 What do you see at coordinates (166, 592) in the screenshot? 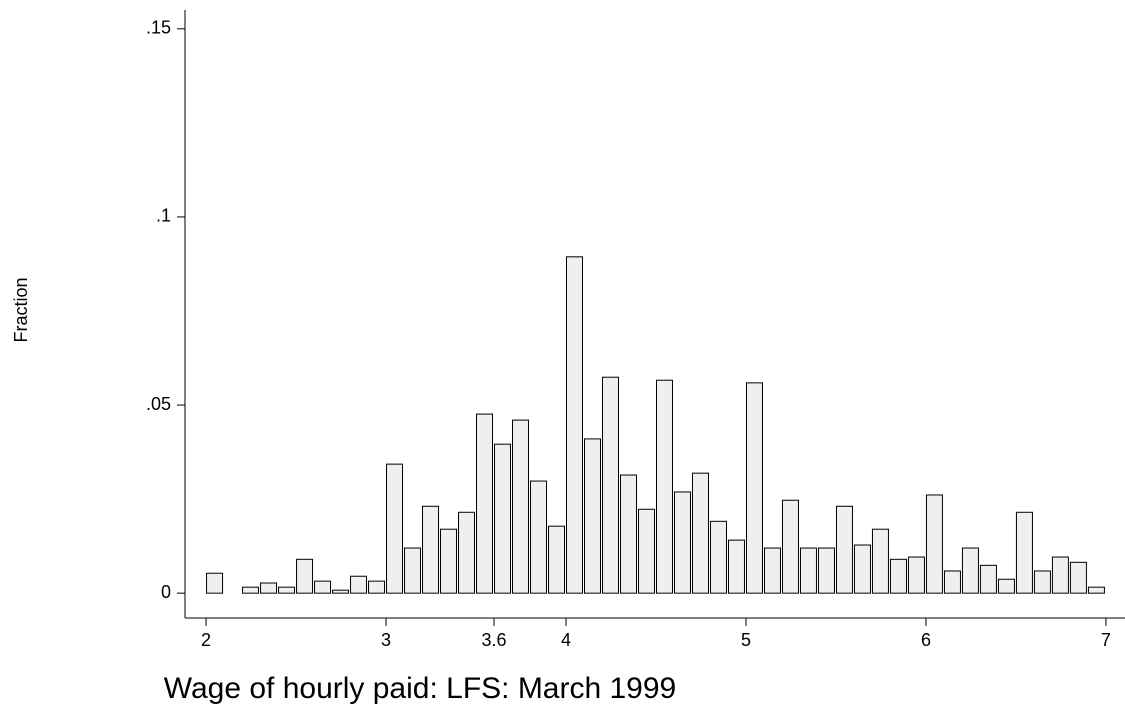
I see `y-tick-label: 0` at bounding box center [166, 592].